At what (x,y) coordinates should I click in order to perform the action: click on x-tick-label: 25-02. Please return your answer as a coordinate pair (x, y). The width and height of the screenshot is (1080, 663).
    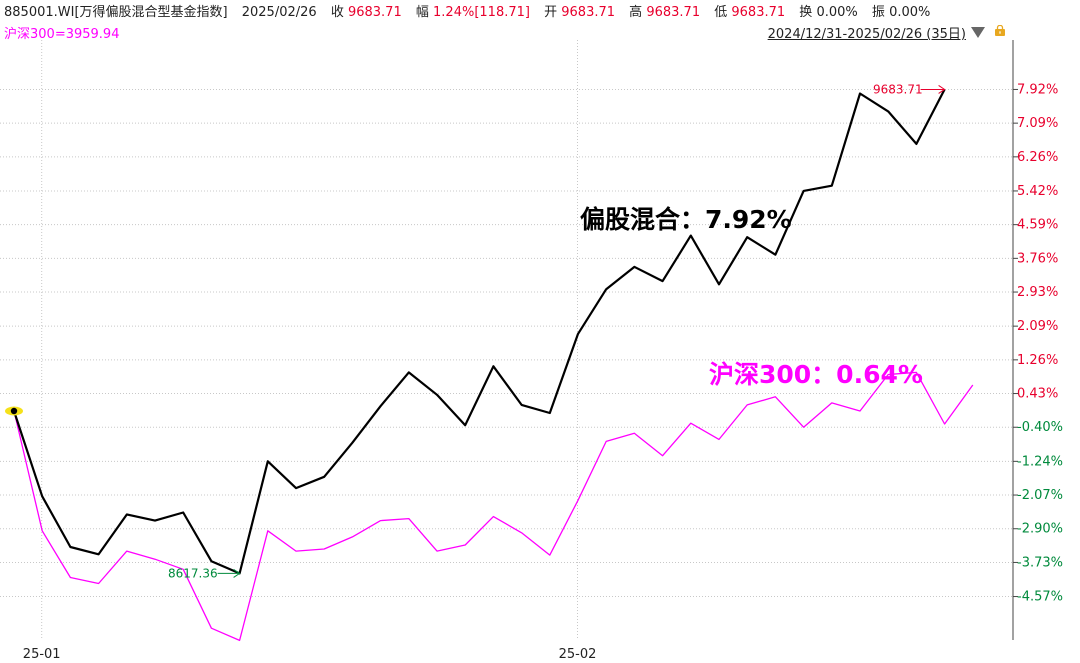
    Looking at the image, I should click on (578, 654).